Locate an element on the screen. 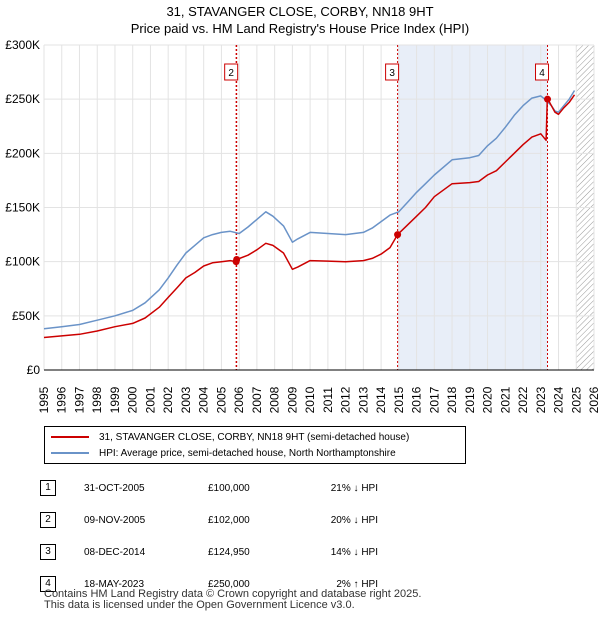 The image size is (600, 620). x-tick-label: 2022 is located at coordinates (523, 399).